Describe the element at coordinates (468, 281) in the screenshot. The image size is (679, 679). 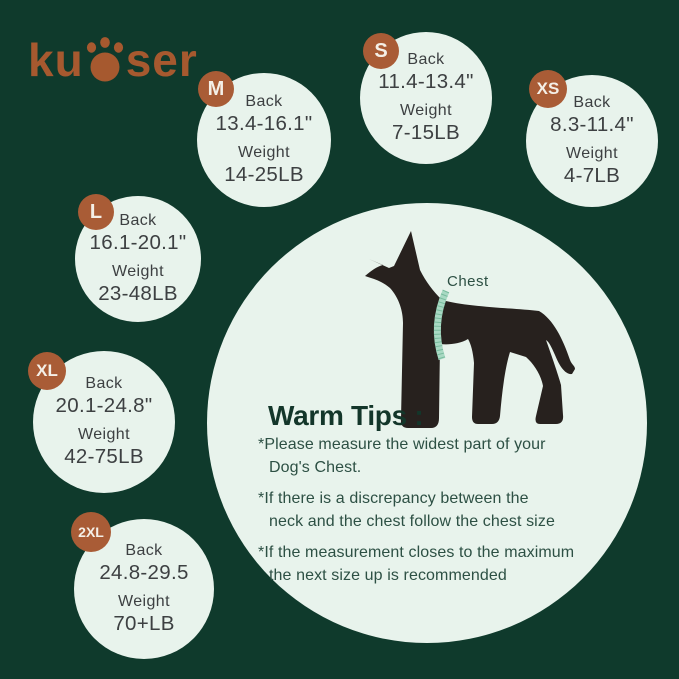
I see `chest-label: Chest` at that location.